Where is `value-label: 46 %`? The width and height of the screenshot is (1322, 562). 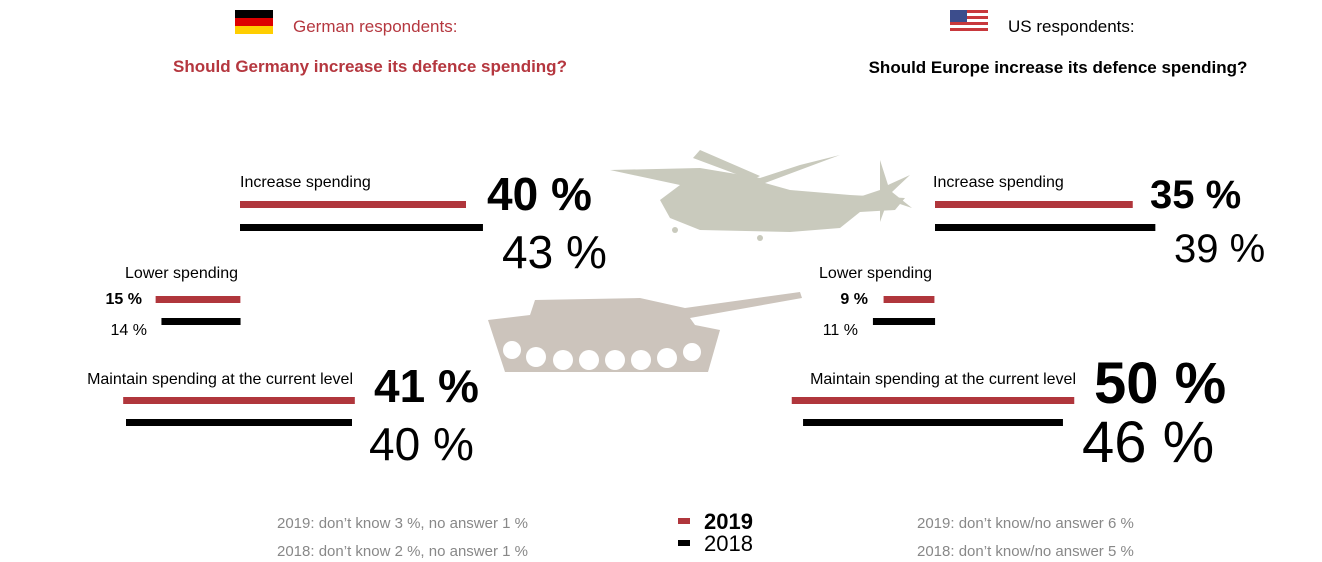
value-label: 46 % is located at coordinates (1148, 442).